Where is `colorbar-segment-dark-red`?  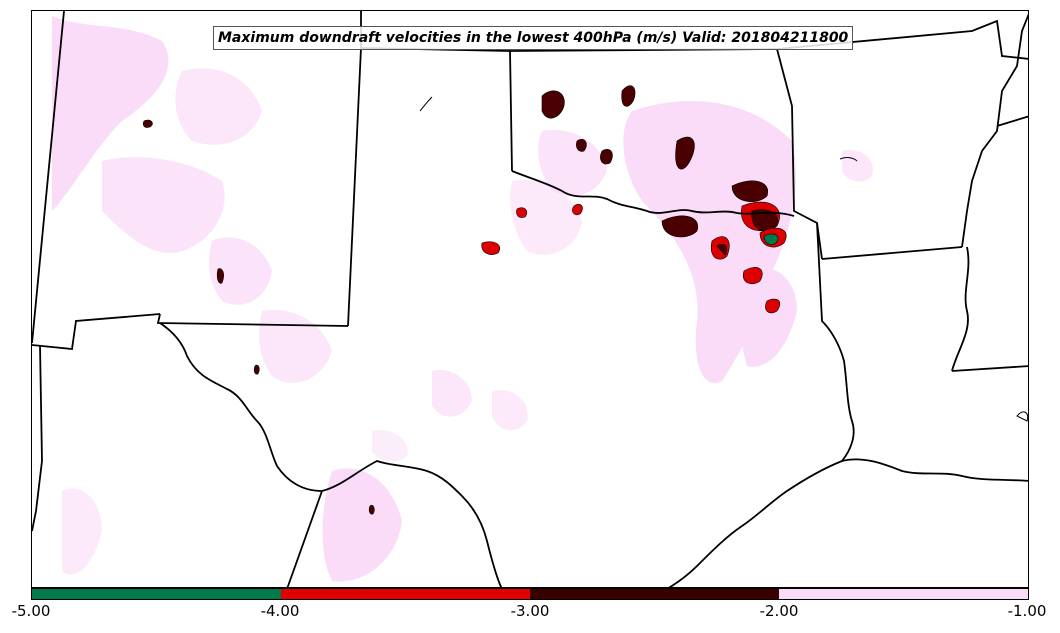 colorbar-segment-dark-red is located at coordinates (654, 594).